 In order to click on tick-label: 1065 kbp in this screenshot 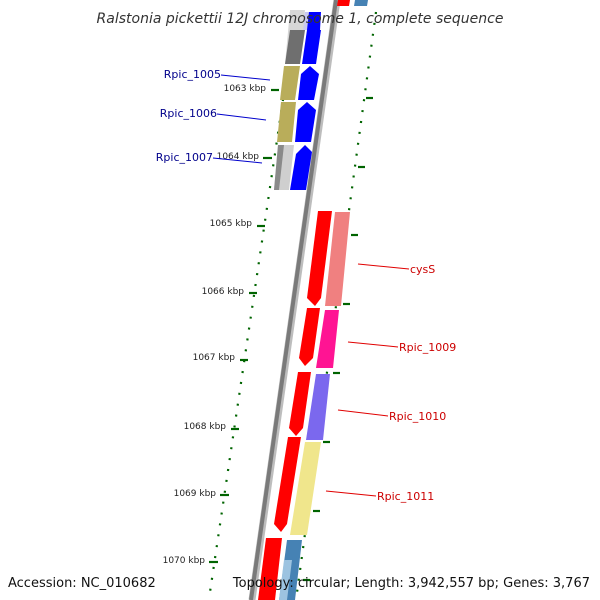, I will do `click(231, 224)`.